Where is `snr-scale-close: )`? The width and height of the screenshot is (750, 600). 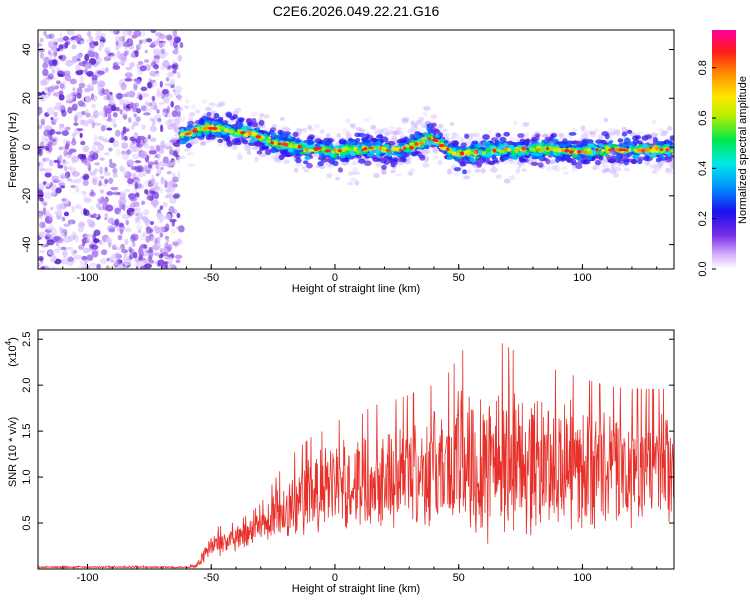 snr-scale-close: ) is located at coordinates (13, 339).